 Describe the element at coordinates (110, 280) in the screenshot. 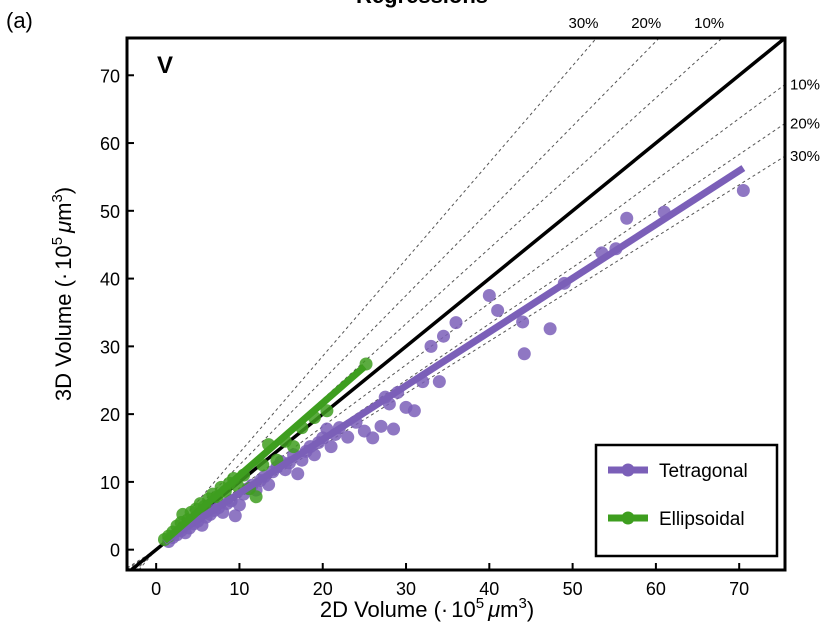

I see `y-tick-label-40: 40` at that location.